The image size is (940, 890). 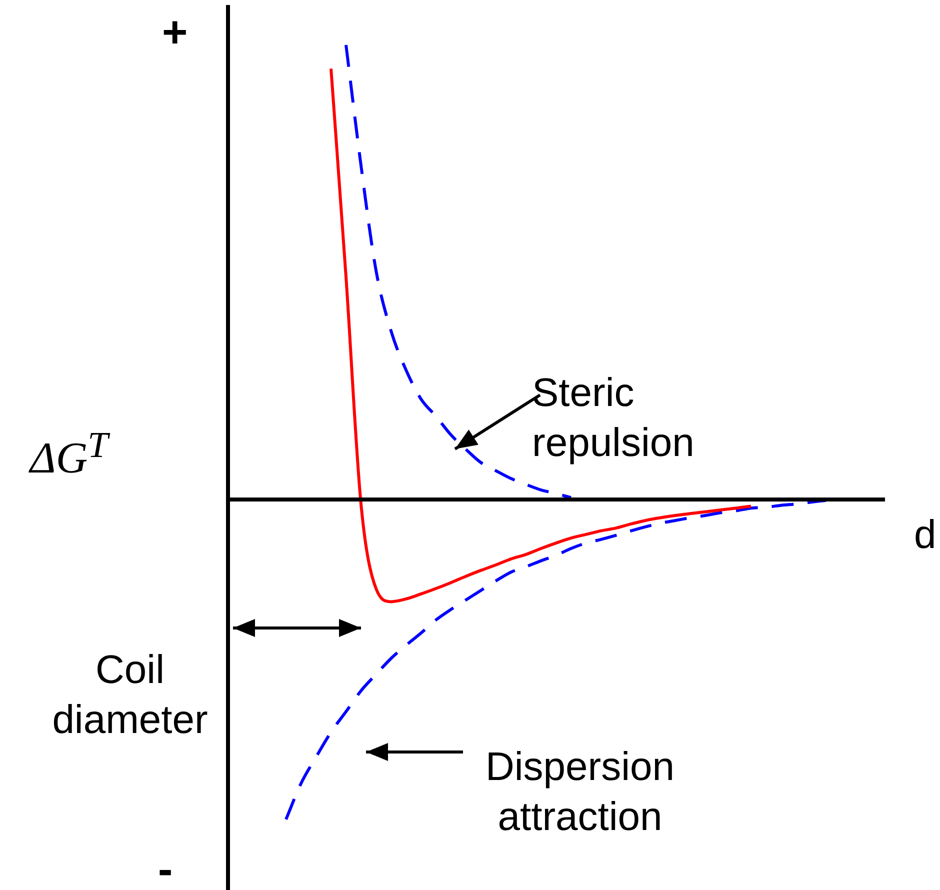 I want to click on x-axis-title: d, so click(x=925, y=535).